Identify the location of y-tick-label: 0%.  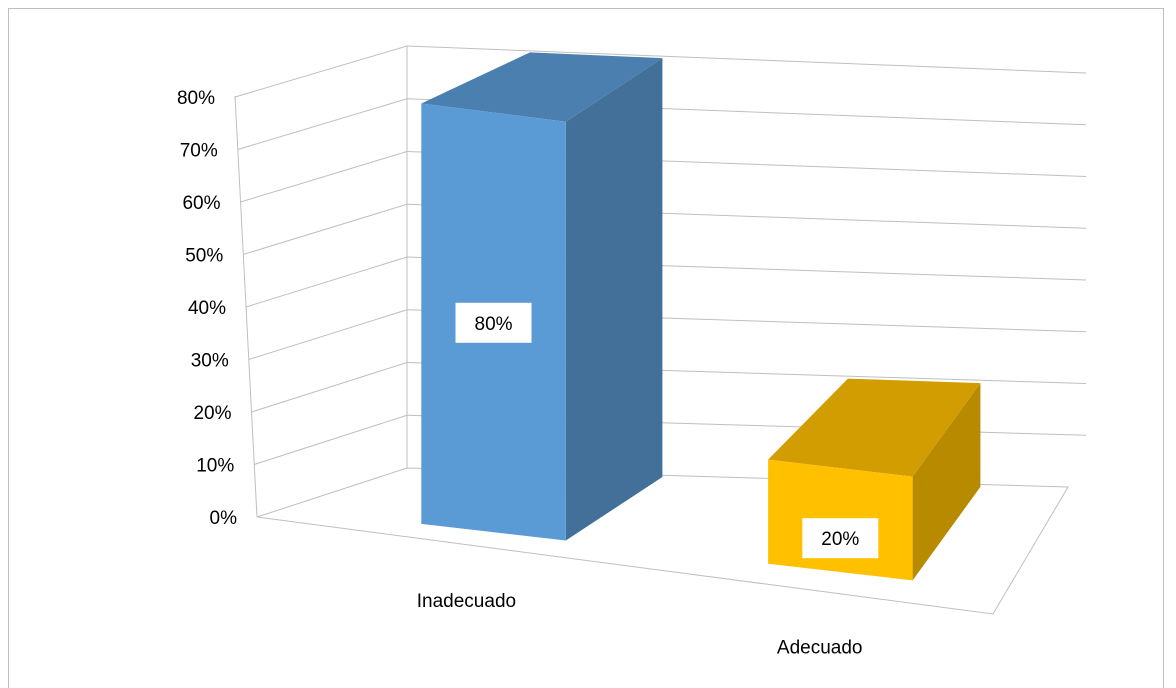
(224, 518).